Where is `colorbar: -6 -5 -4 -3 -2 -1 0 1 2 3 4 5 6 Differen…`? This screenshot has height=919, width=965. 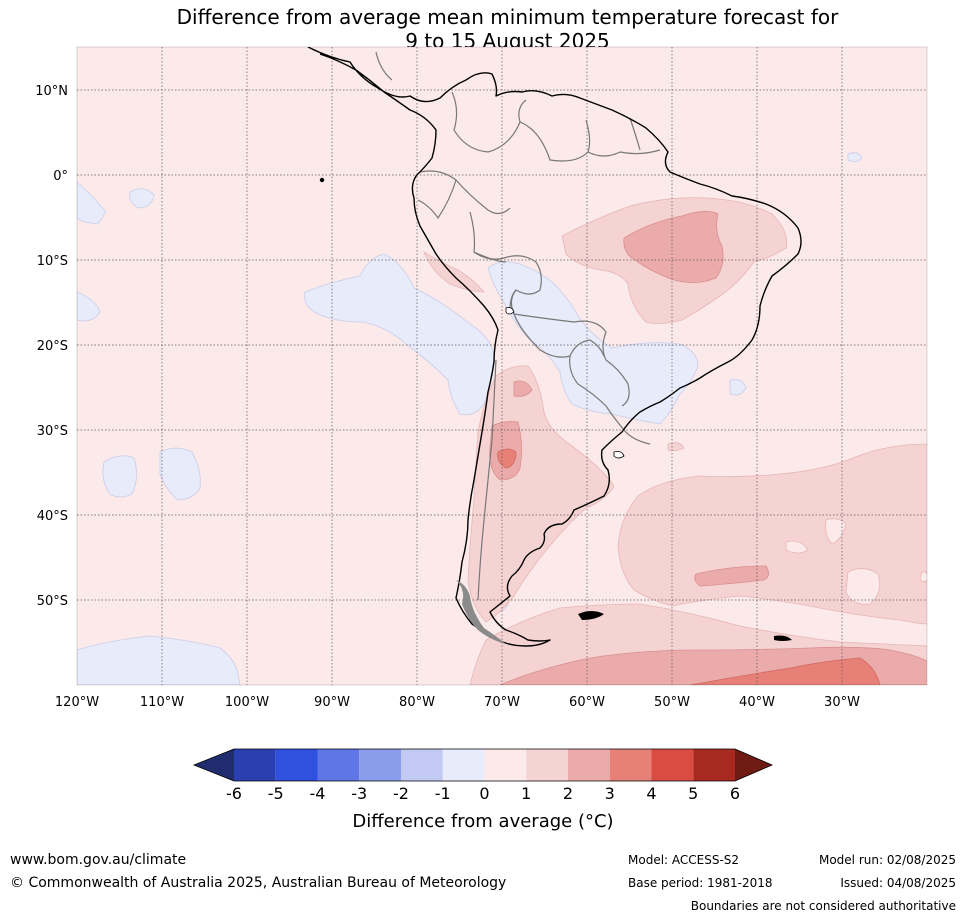 colorbar: -6 -5 -4 -3 -2 -1 0 1 2 3 4 5 6 Differen… is located at coordinates (483, 790).